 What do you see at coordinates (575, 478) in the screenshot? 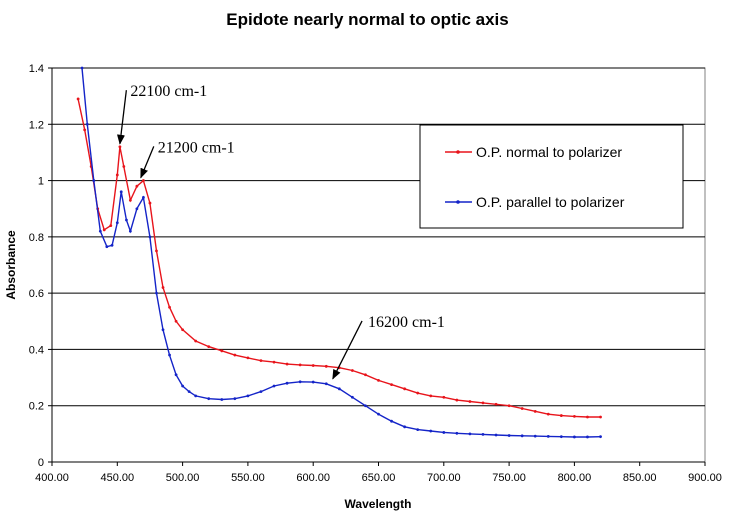
I see `x-tick-label: 800.00` at bounding box center [575, 478].